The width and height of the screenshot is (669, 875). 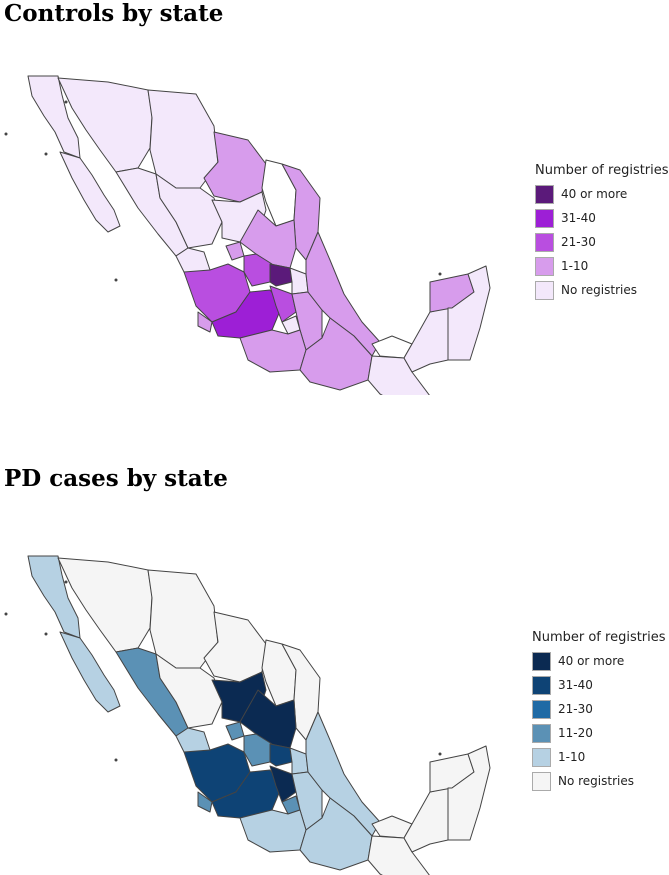 I want to click on island-2-pd-cases, so click(x=46, y=634).